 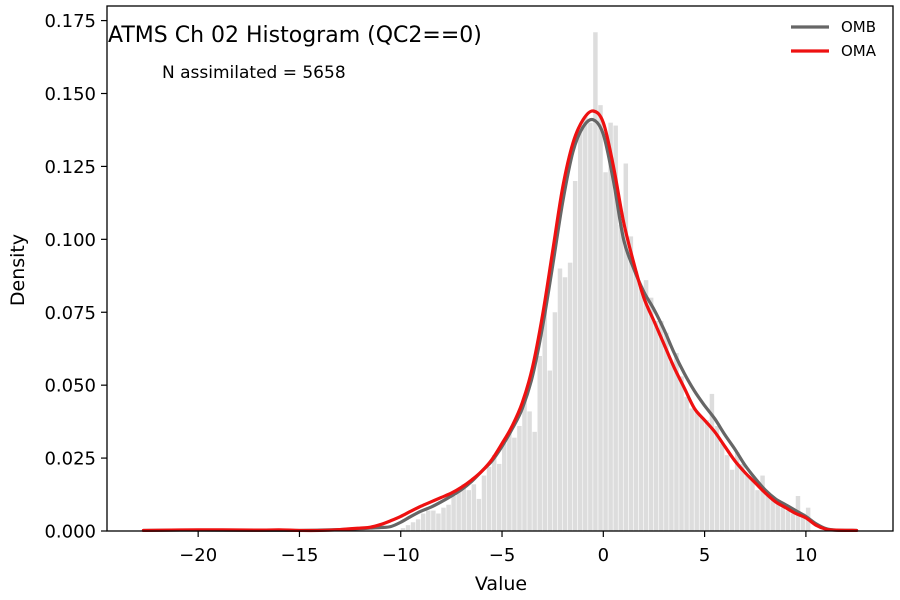 I want to click on x-tick-label: 10, so click(x=805, y=555).